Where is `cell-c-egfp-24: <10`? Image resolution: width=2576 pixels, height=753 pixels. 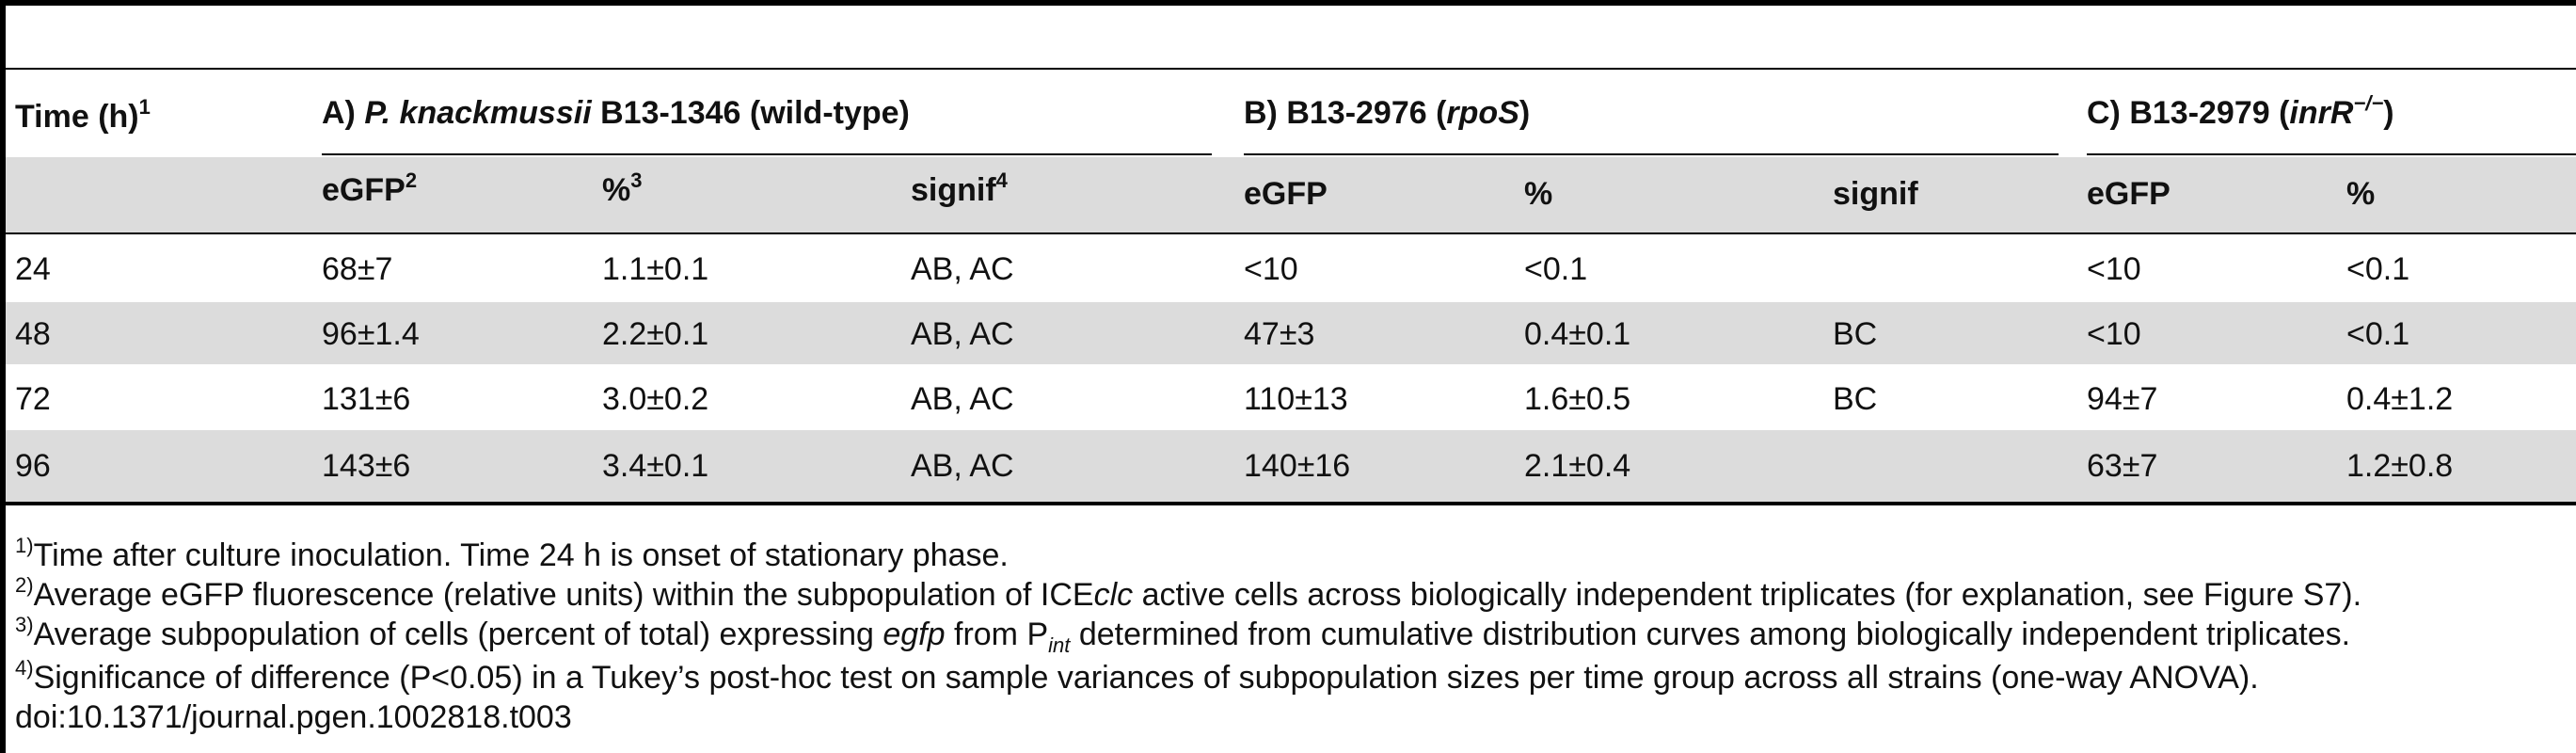
cell-c-egfp-24: <10 is located at coordinates (2114, 269).